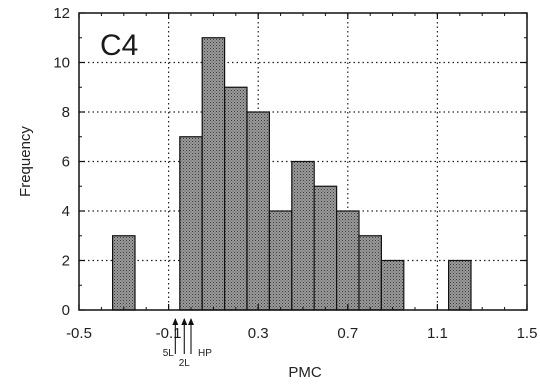  I want to click on y-tick-label: 8, so click(66, 112).